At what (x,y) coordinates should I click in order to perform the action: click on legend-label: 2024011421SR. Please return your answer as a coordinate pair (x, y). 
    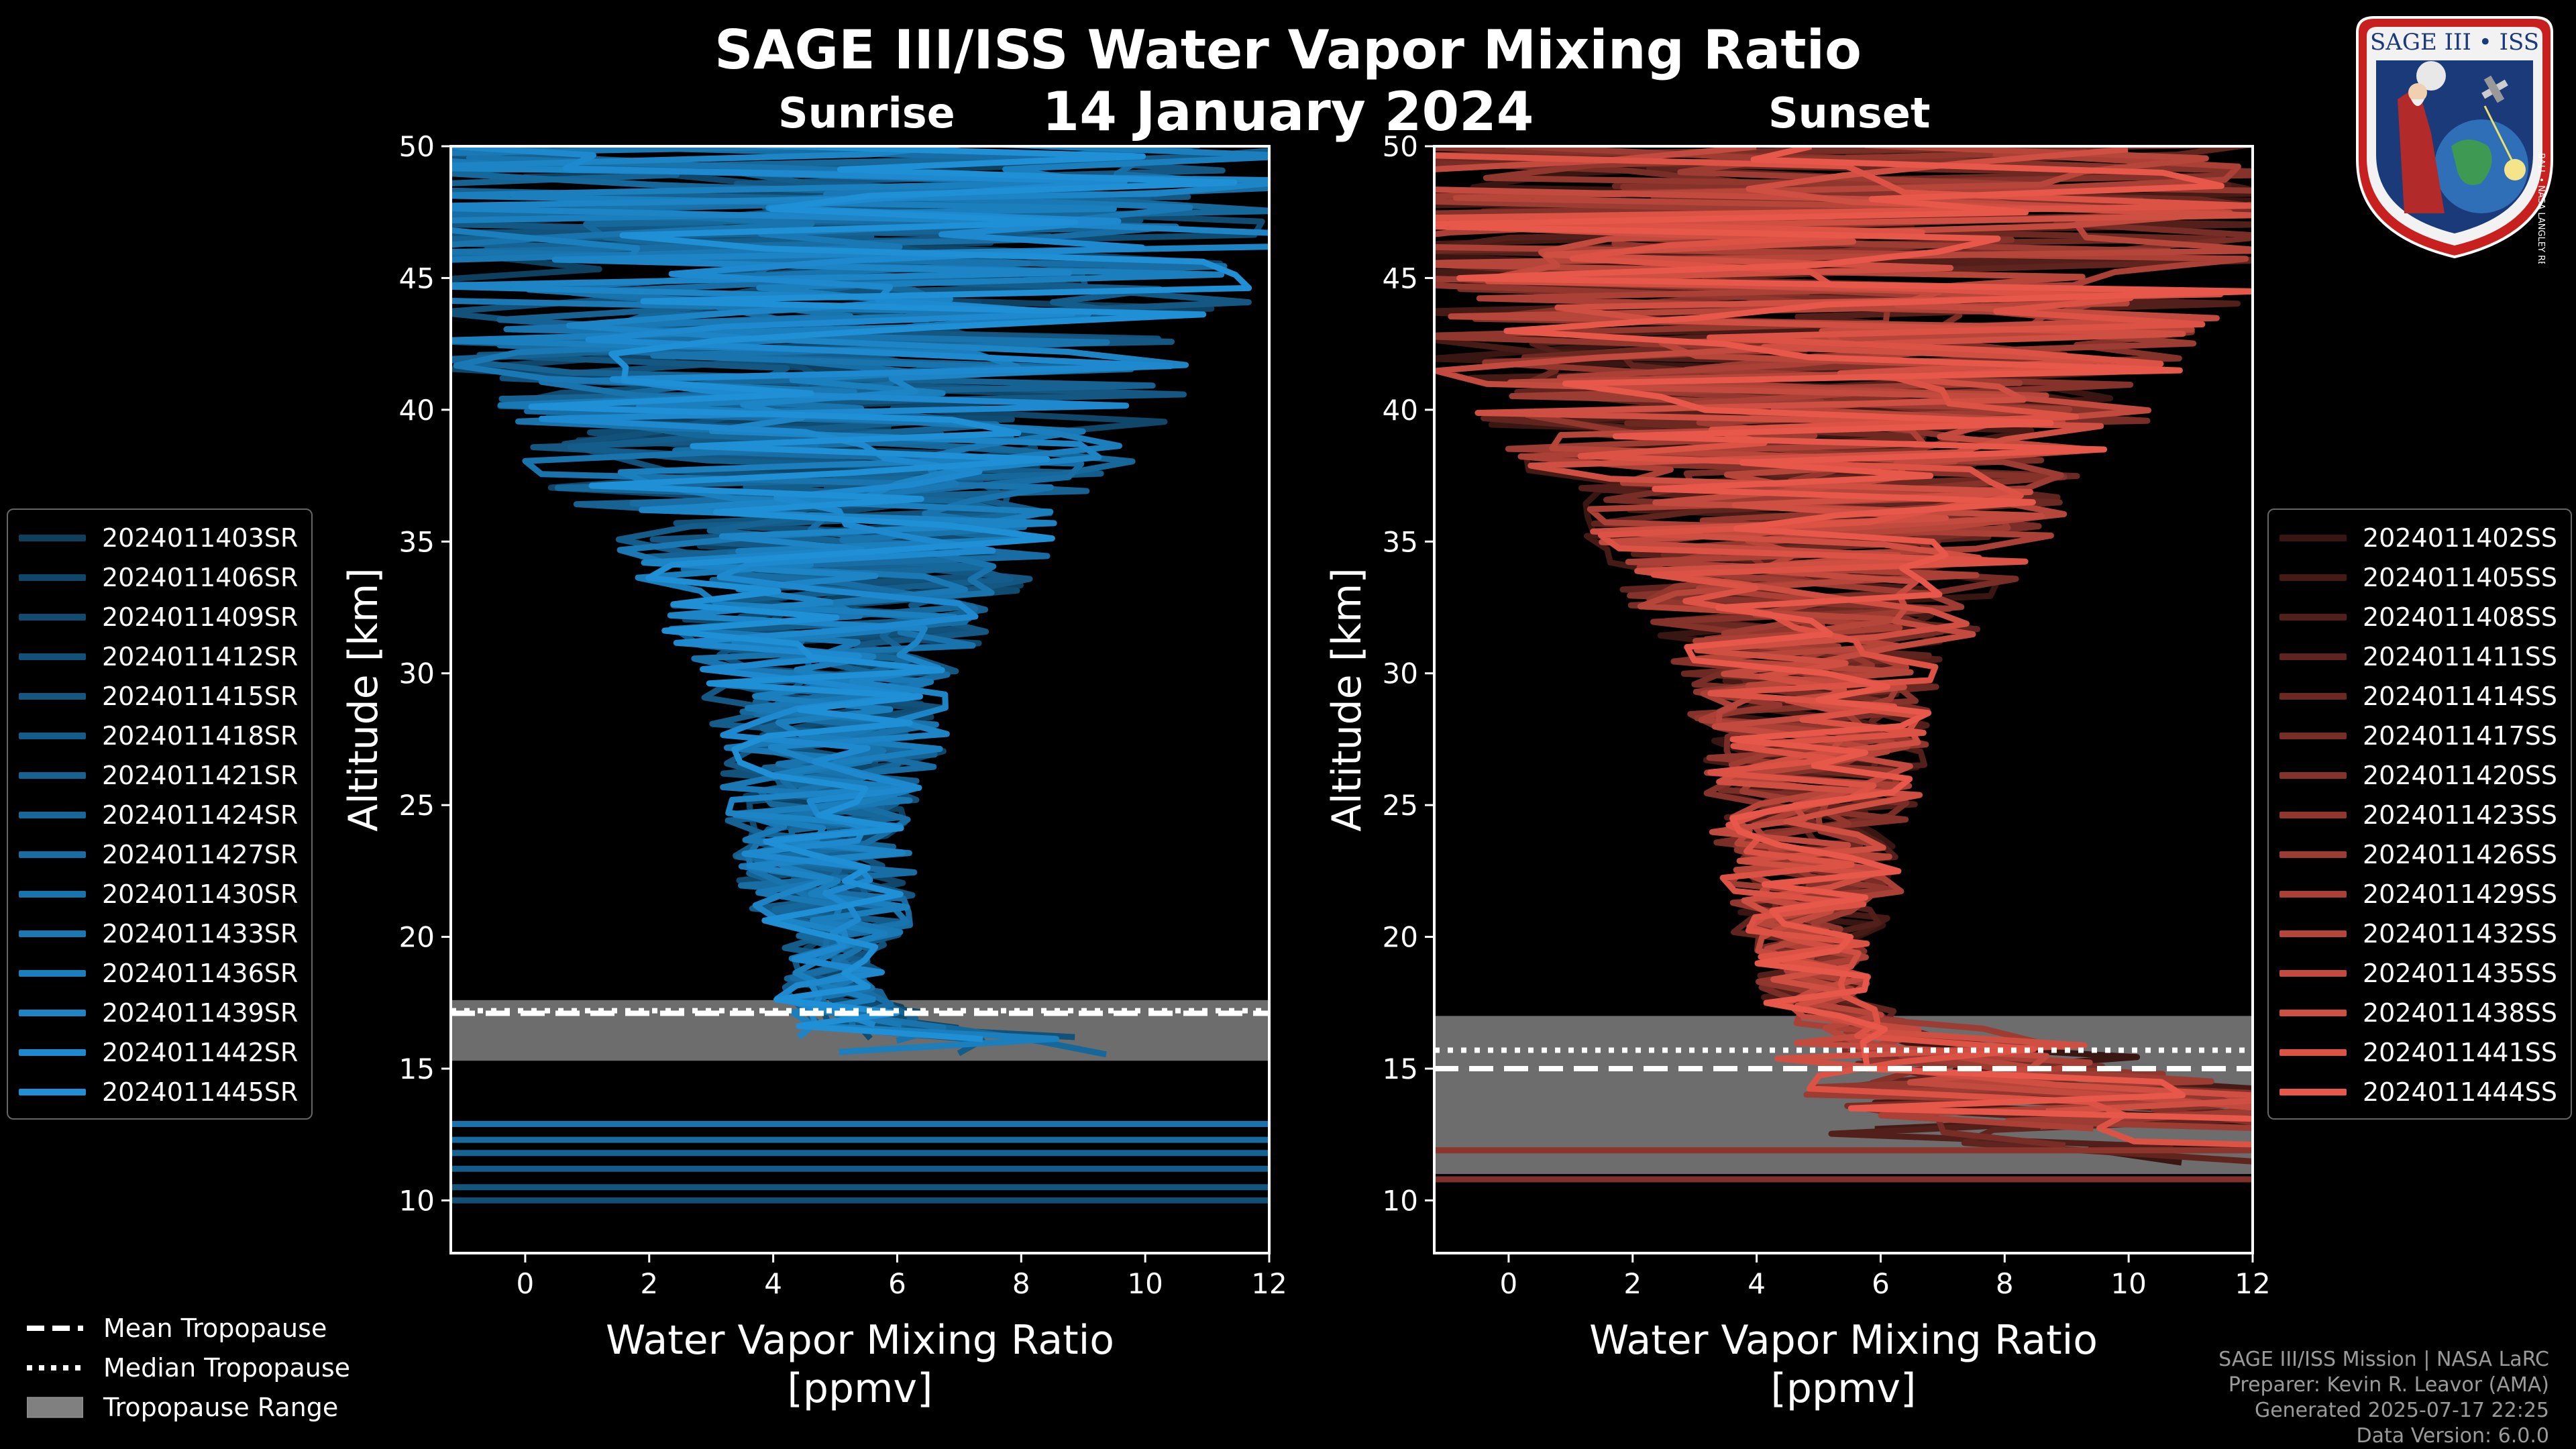
    Looking at the image, I should click on (200, 775).